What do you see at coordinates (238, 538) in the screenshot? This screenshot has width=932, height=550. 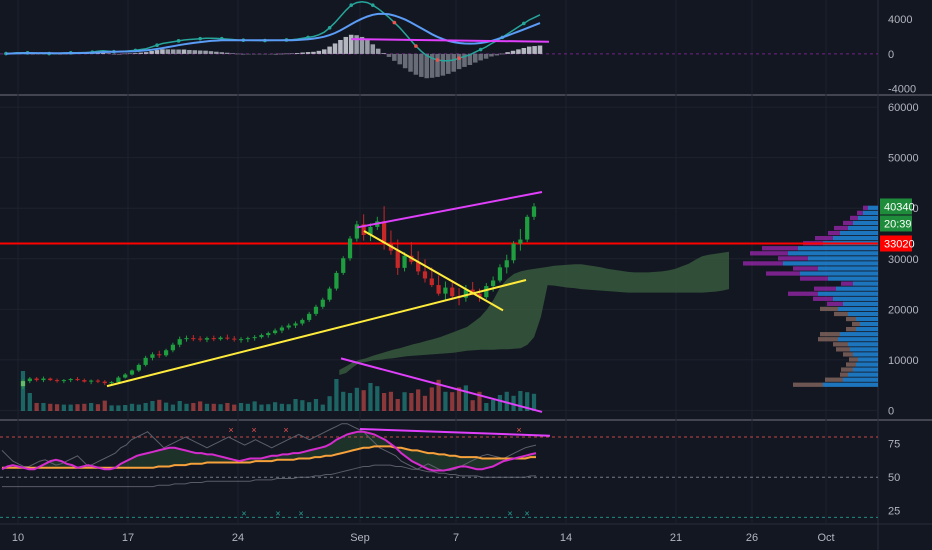 I see `time-tick-label: 24` at bounding box center [238, 538].